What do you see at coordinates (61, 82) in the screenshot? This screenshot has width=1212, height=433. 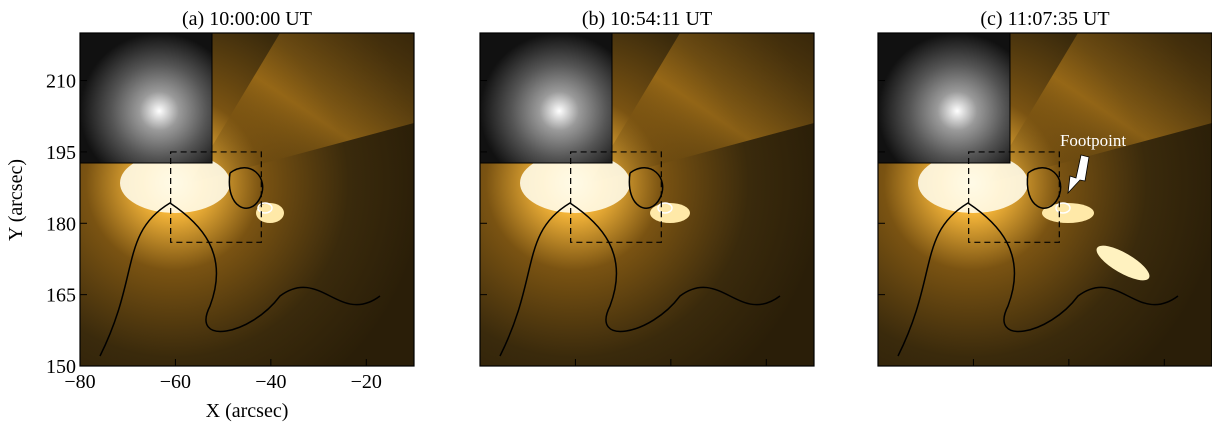 I see `y-tick-label: 210` at bounding box center [61, 82].